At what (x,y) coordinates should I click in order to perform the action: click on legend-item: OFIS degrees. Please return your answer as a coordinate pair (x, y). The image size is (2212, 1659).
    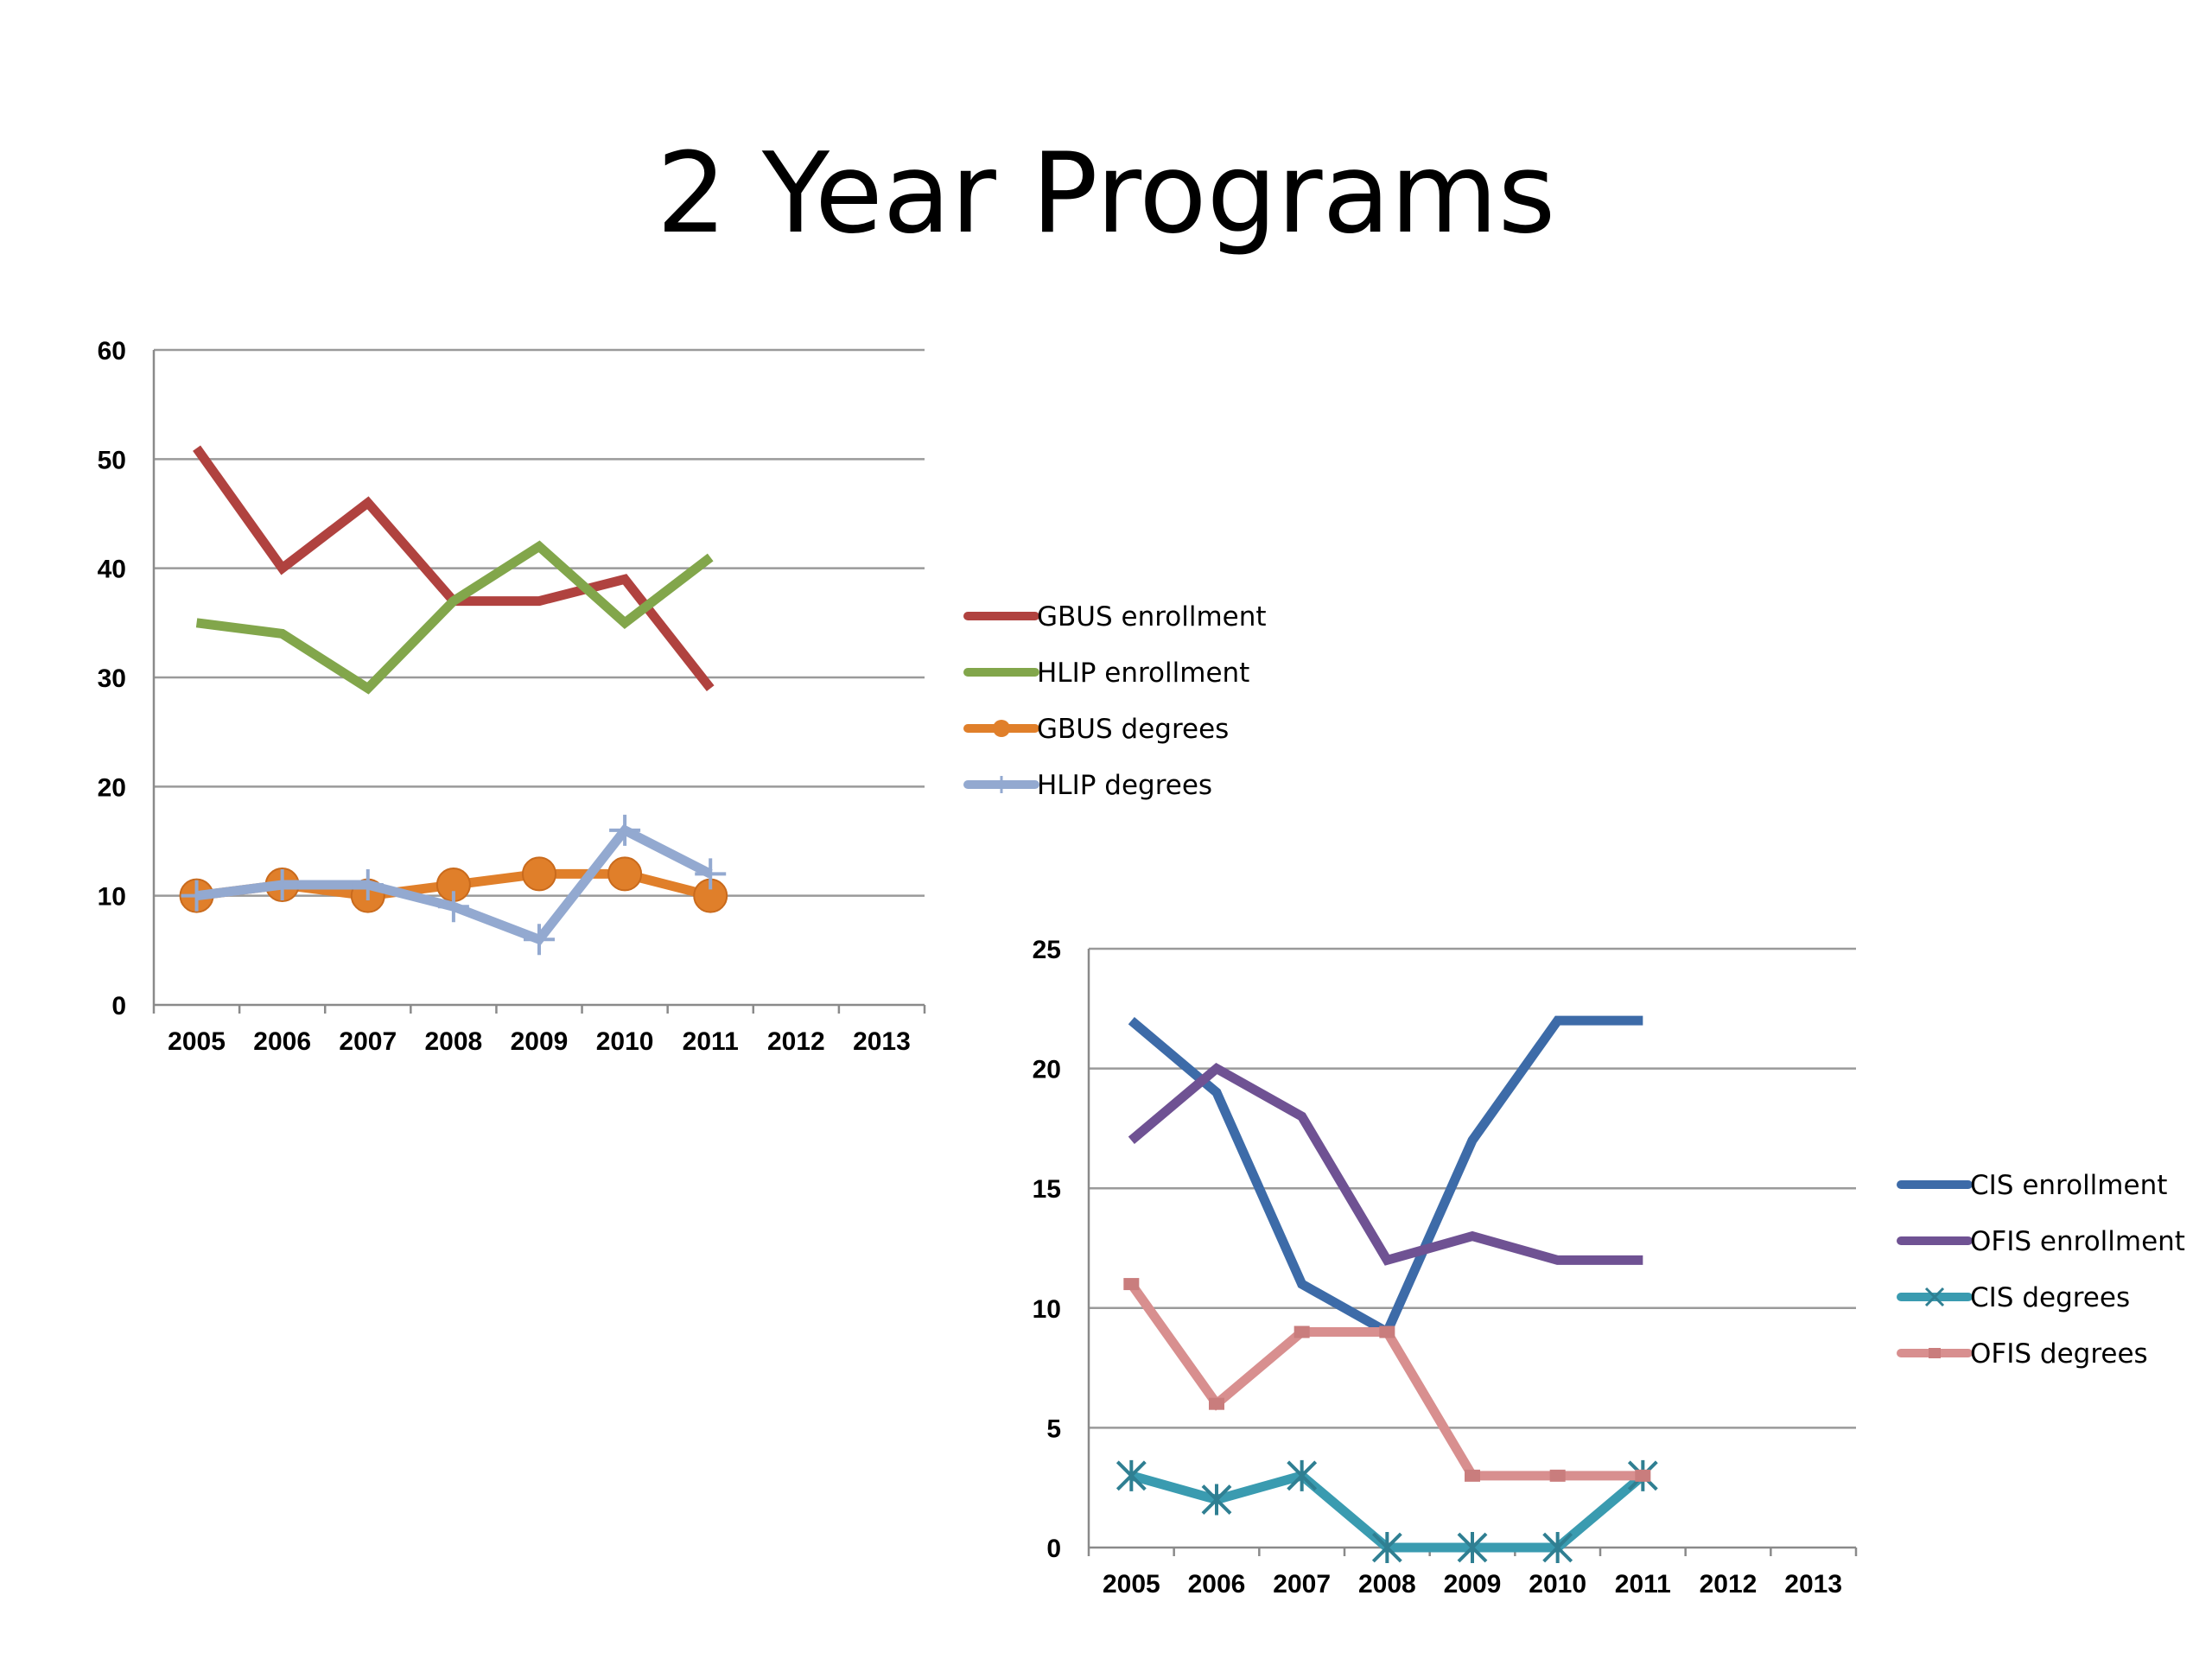
    Looking at the image, I should click on (2022, 1354).